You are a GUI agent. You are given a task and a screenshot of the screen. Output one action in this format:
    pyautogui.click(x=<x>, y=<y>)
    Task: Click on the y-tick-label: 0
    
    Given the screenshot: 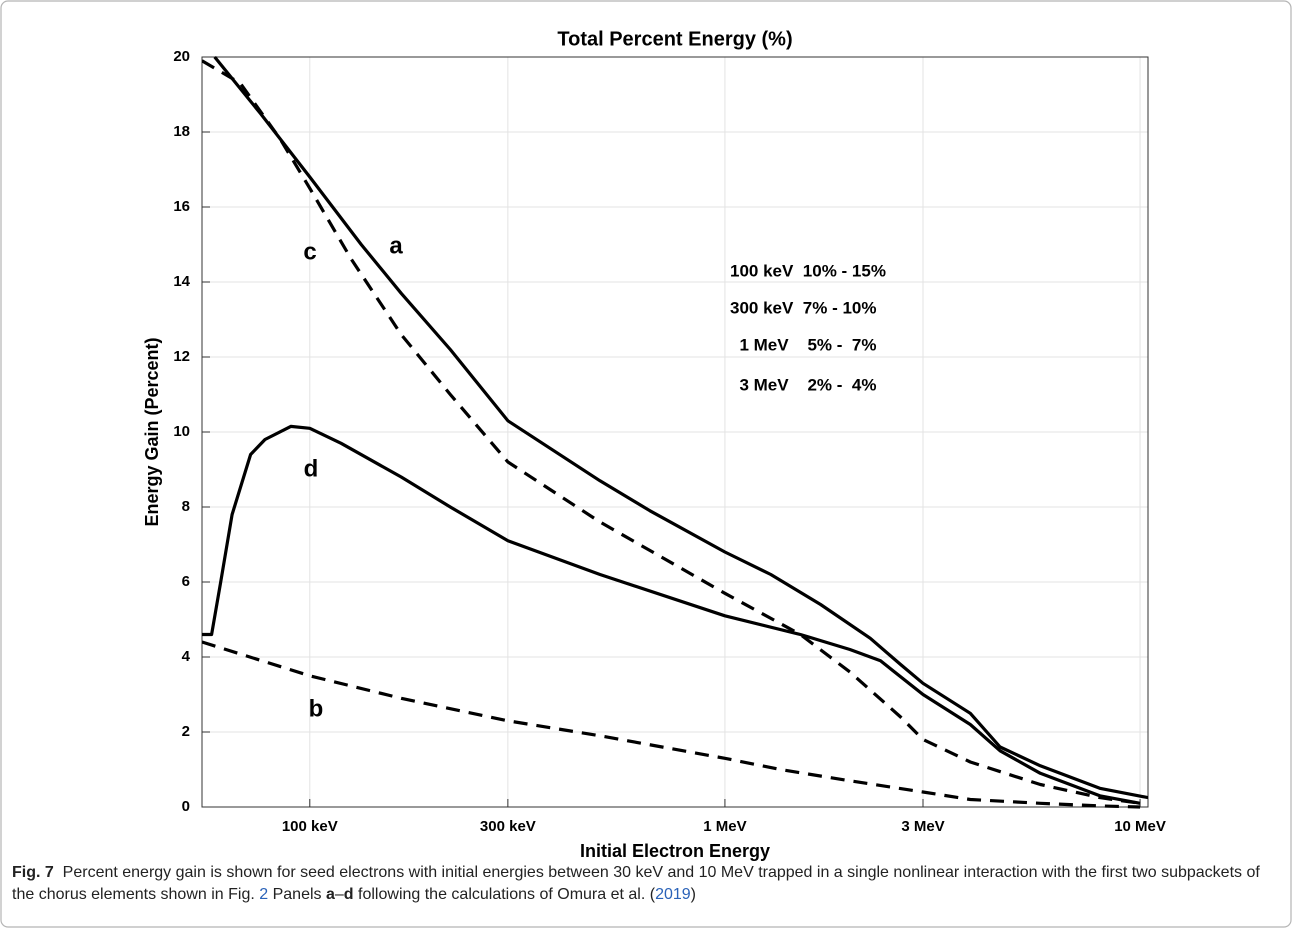 What is the action you would take?
    pyautogui.click(x=186, y=806)
    